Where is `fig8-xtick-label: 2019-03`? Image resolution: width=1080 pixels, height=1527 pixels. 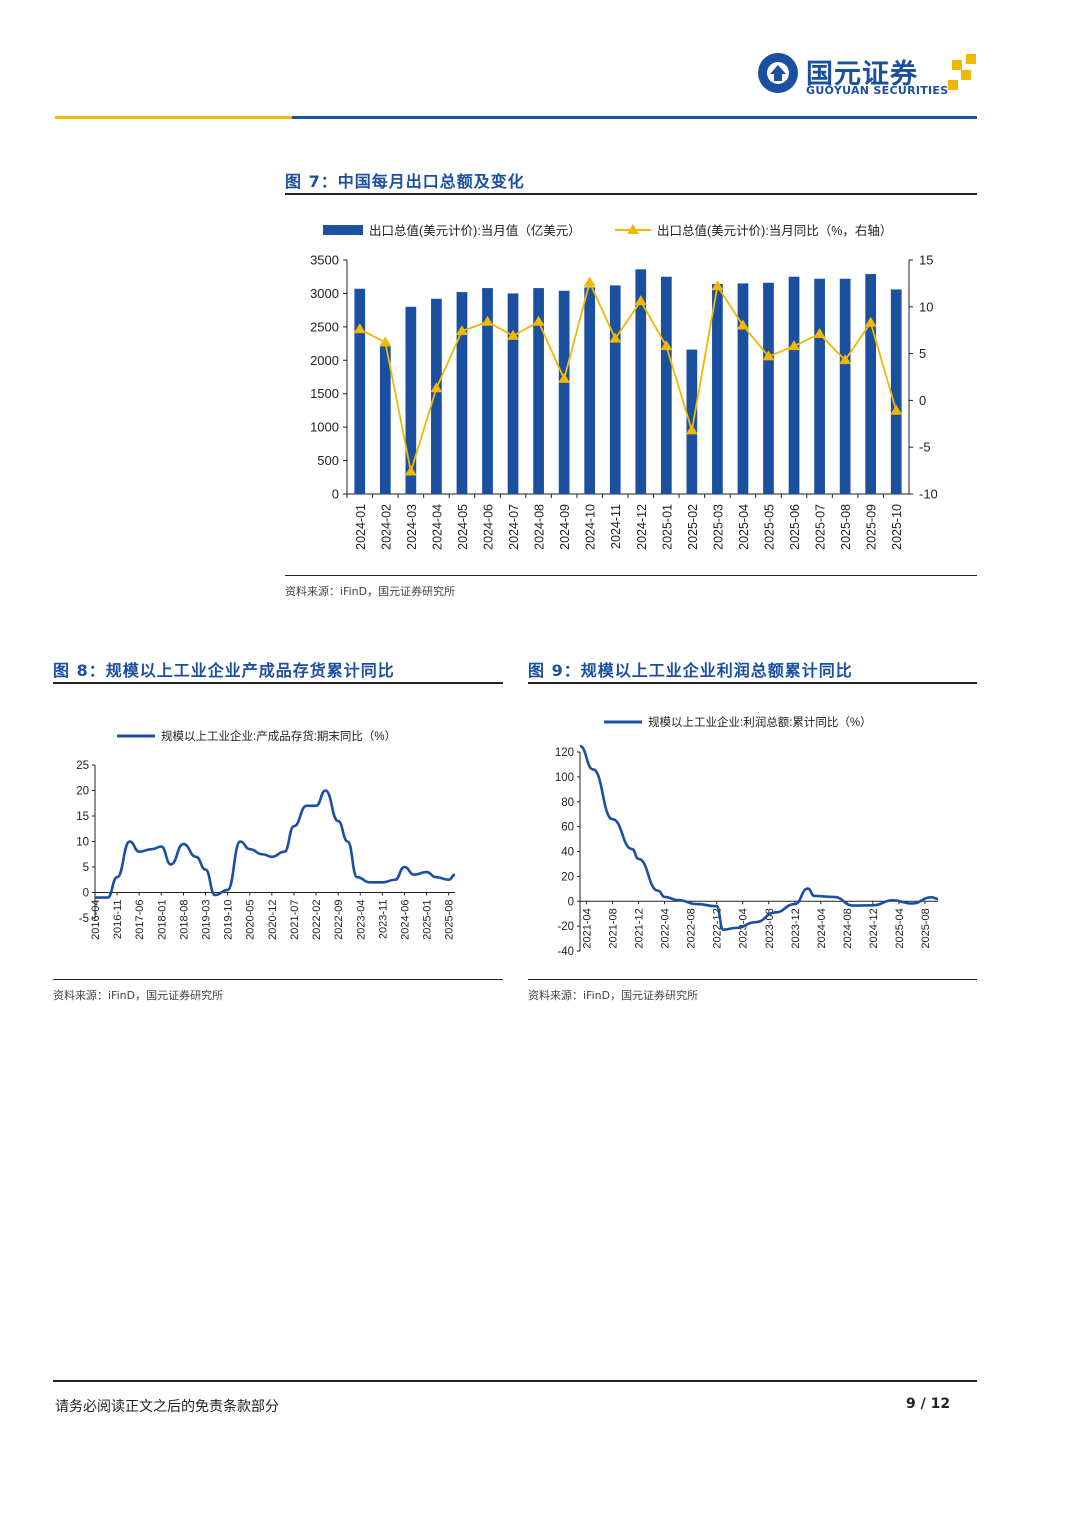
fig8-xtick-label: 2019-03 is located at coordinates (207, 920).